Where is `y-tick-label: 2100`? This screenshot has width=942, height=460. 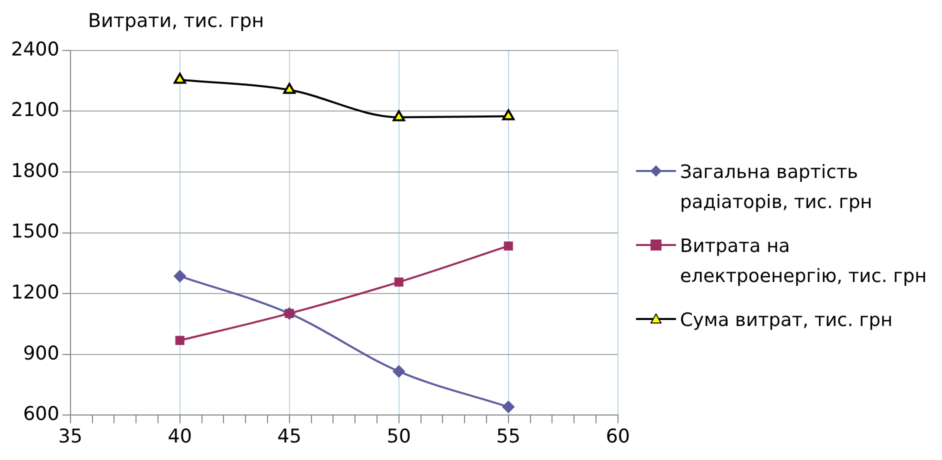
y-tick-label: 2100 is located at coordinates (35, 110).